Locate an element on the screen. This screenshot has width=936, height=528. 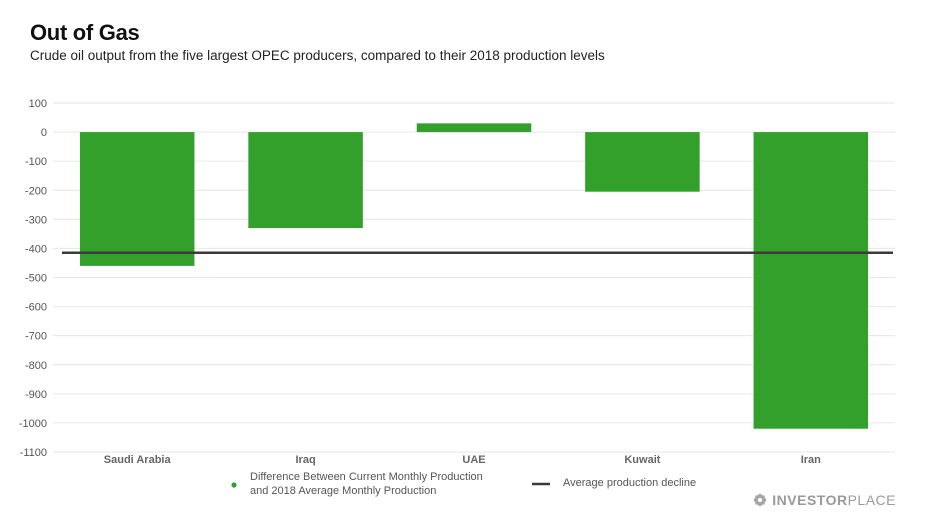
y-tick-label: -800 is located at coordinates (36, 366).